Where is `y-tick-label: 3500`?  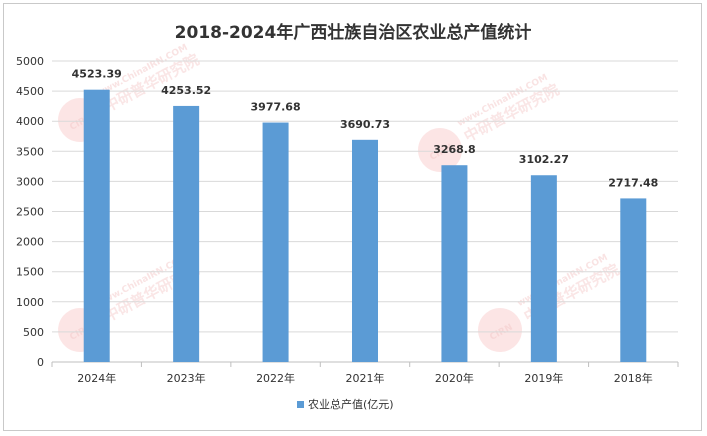 y-tick-label: 3500 is located at coordinates (30, 151).